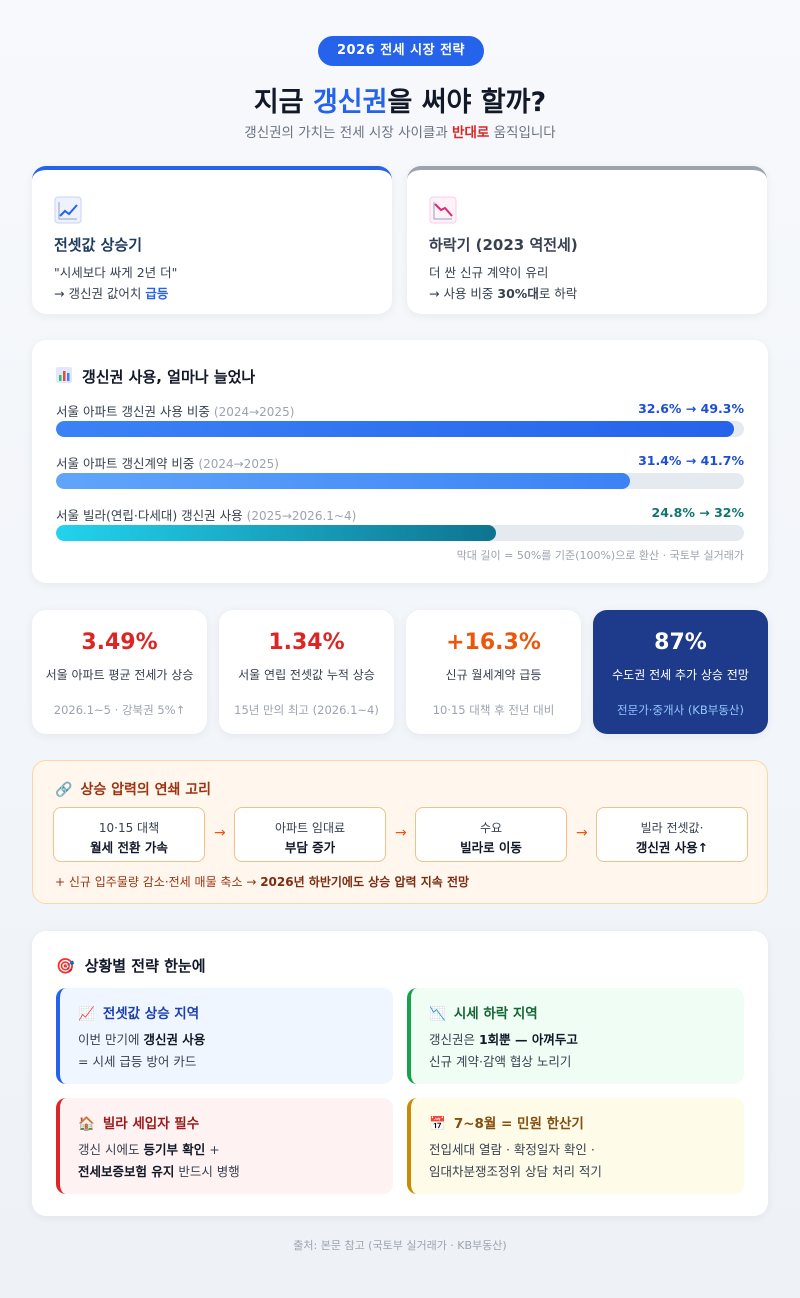  What do you see at coordinates (306, 710) in the screenshot?
I see `stat-sub: 15년 만의 최고 (2026.1~4)` at bounding box center [306, 710].